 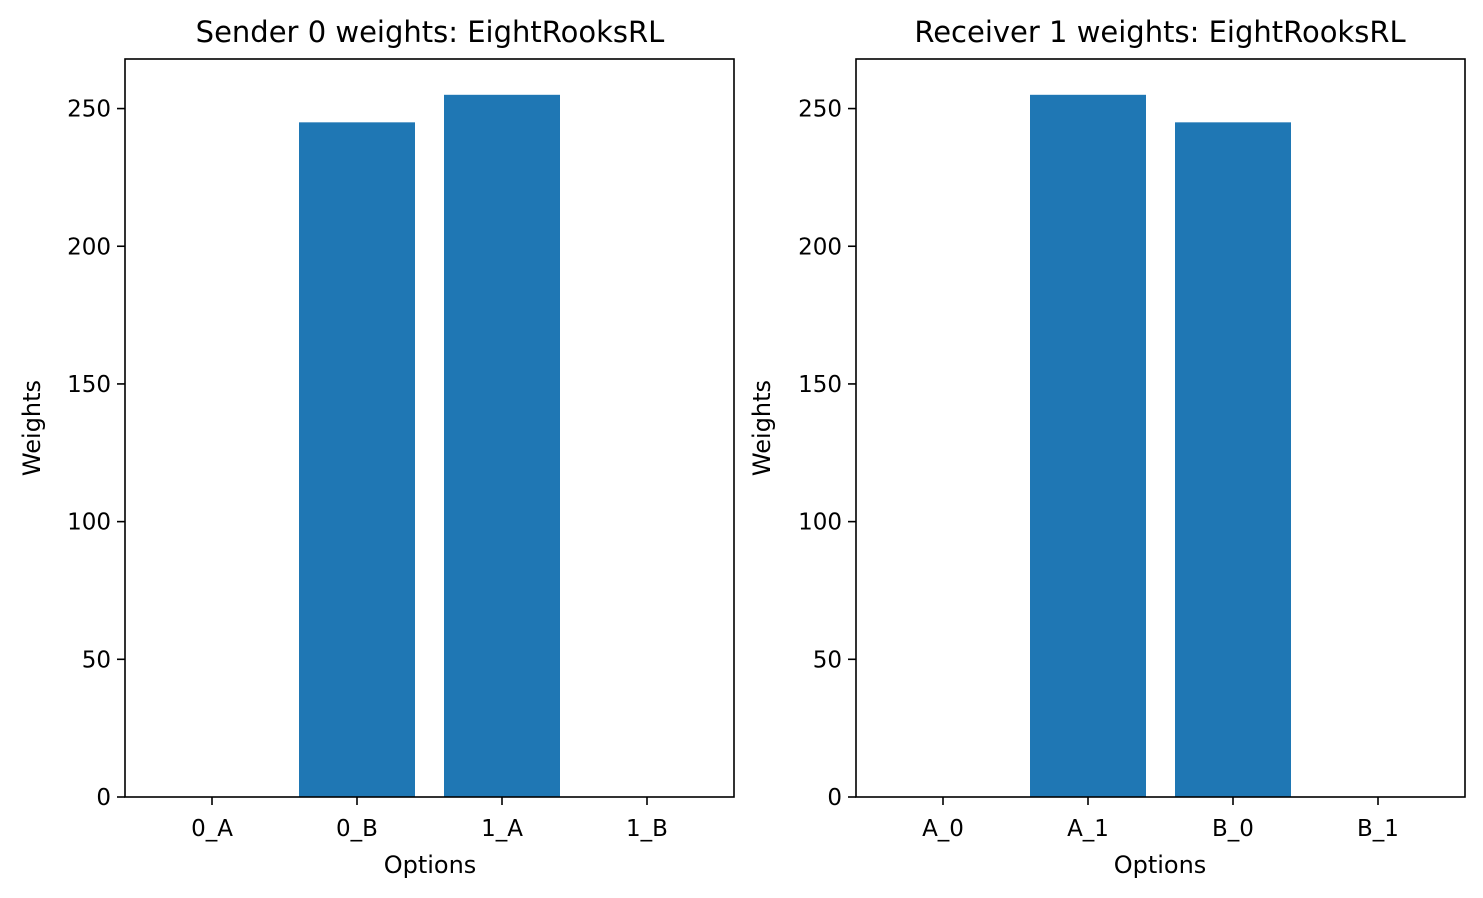 I want to click on x-tick-label: A_1, so click(x=1088, y=829).